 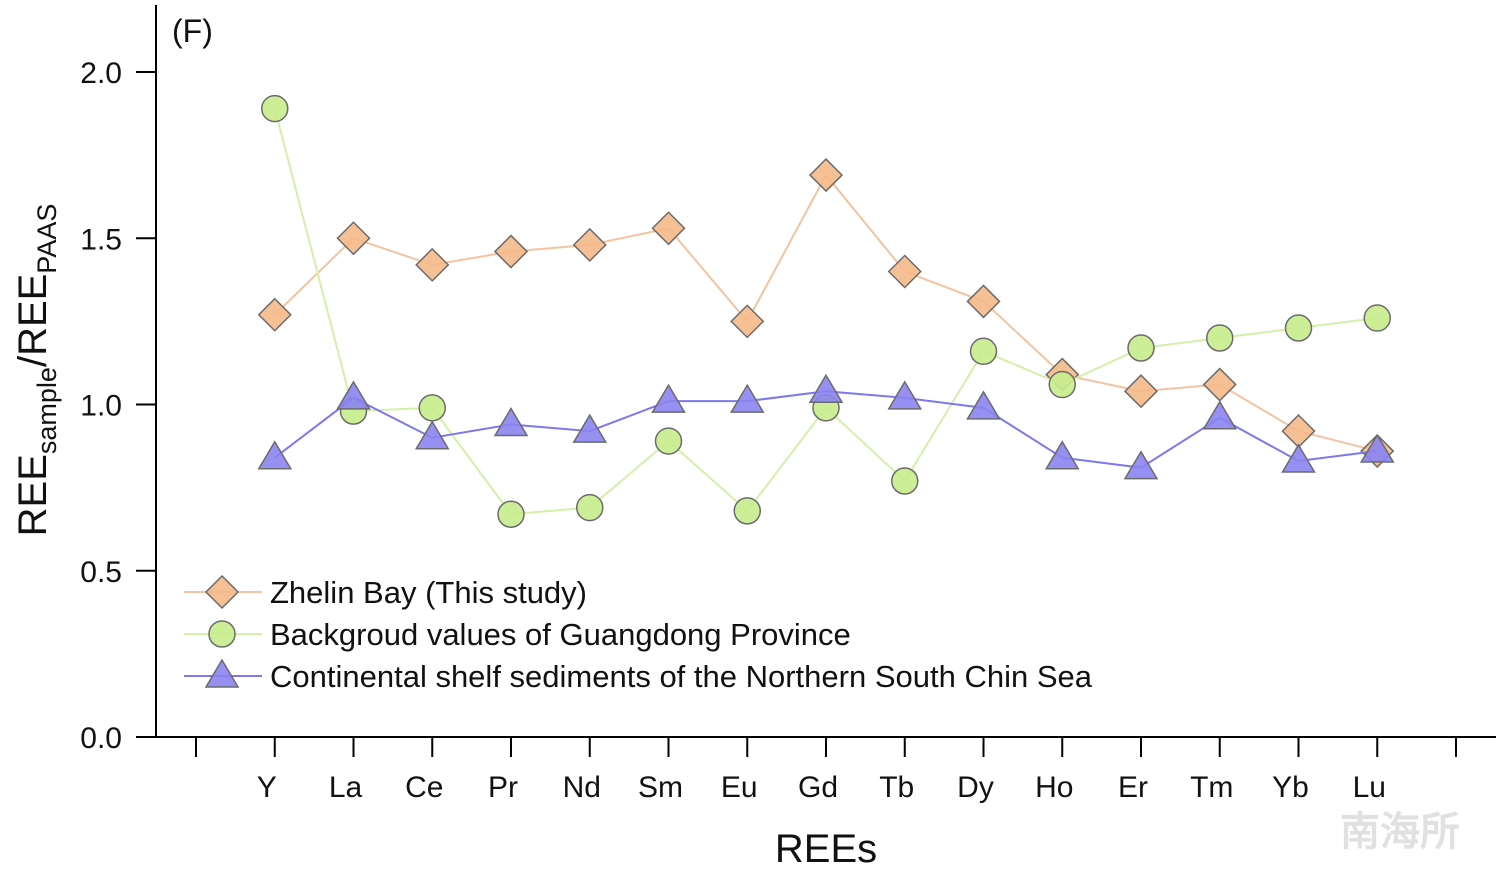 What do you see at coordinates (1290, 787) in the screenshot?
I see `x-tick-label: Yb` at bounding box center [1290, 787].